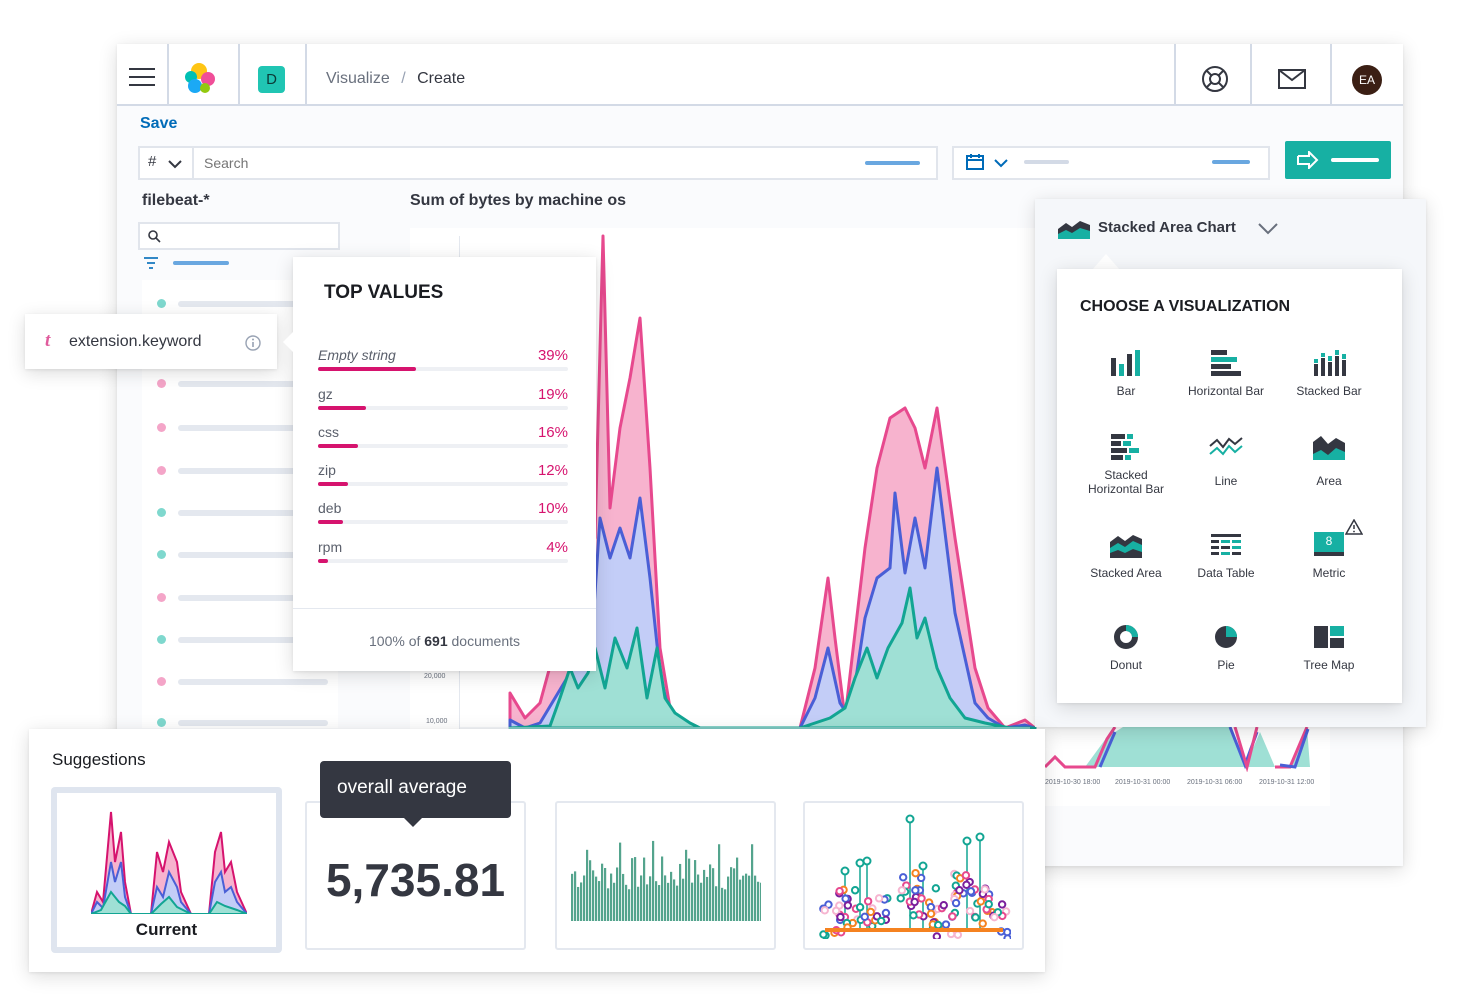 The height and width of the screenshot is (1000, 1460). What do you see at coordinates (415, 789) in the screenshot?
I see `overall-average-tooltip: overall average` at bounding box center [415, 789].